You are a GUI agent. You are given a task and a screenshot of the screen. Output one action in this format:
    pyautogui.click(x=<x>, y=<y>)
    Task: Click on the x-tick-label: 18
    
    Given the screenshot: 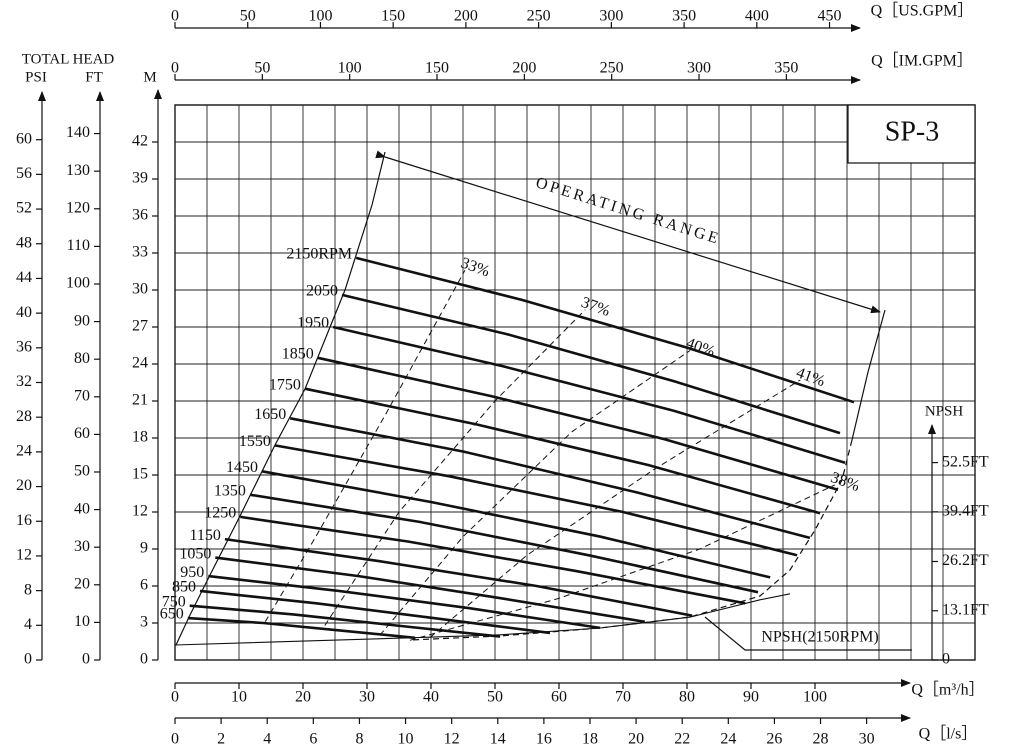 What is the action you would take?
    pyautogui.click(x=590, y=739)
    